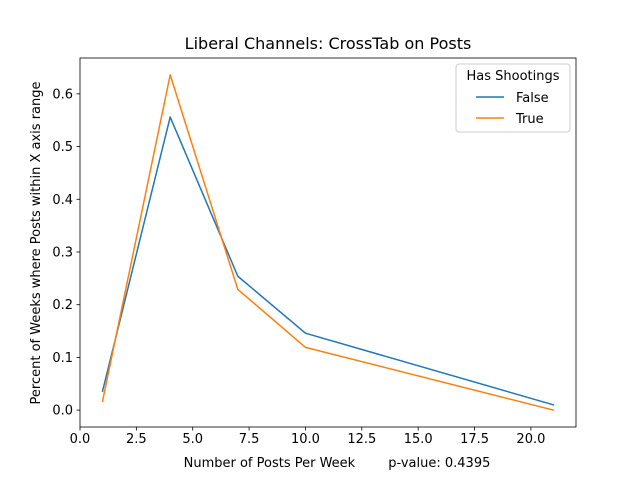  Describe the element at coordinates (192, 439) in the screenshot. I see `x-tick-label: 5.0` at that location.